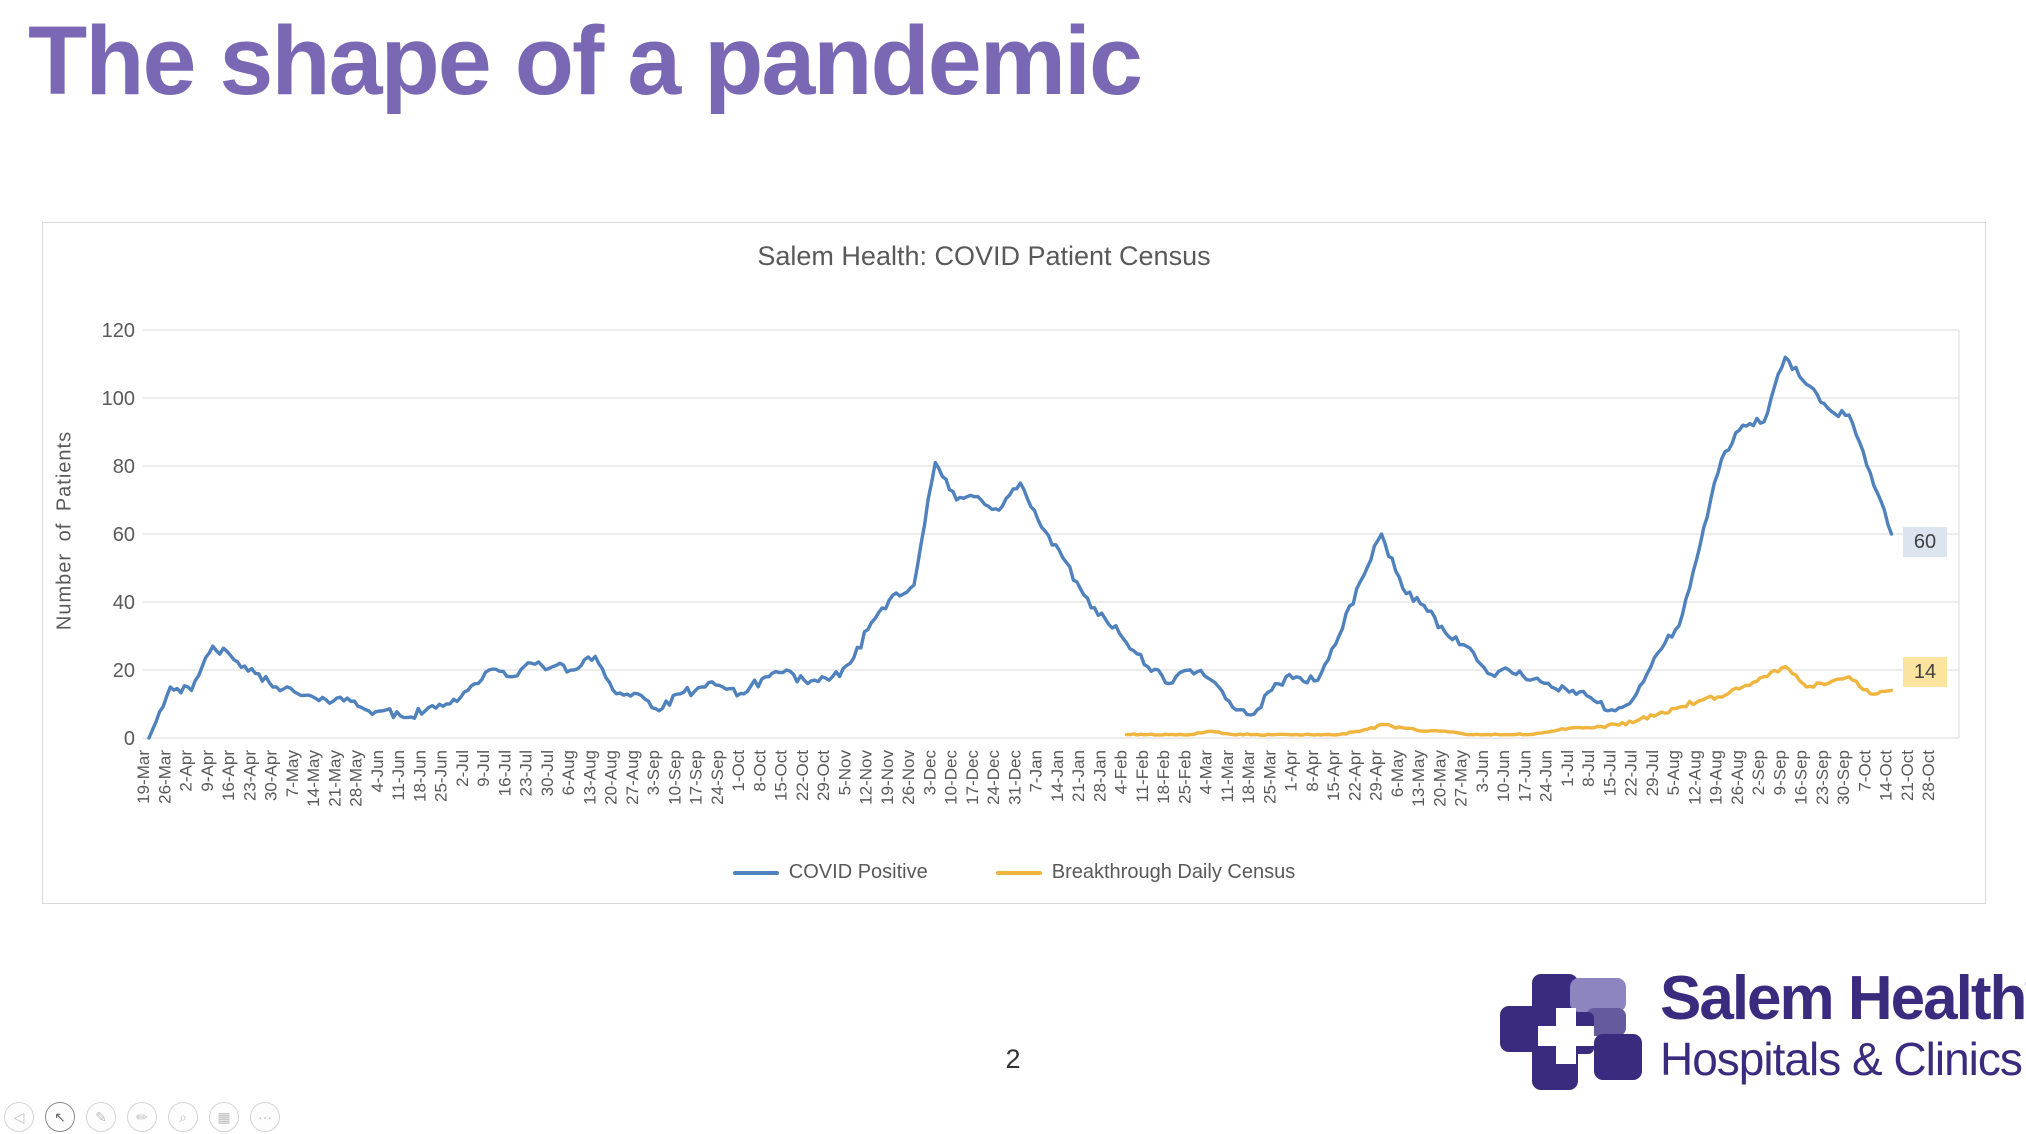  What do you see at coordinates (823, 775) in the screenshot?
I see `x-tick-label: 29-Oct` at bounding box center [823, 775].